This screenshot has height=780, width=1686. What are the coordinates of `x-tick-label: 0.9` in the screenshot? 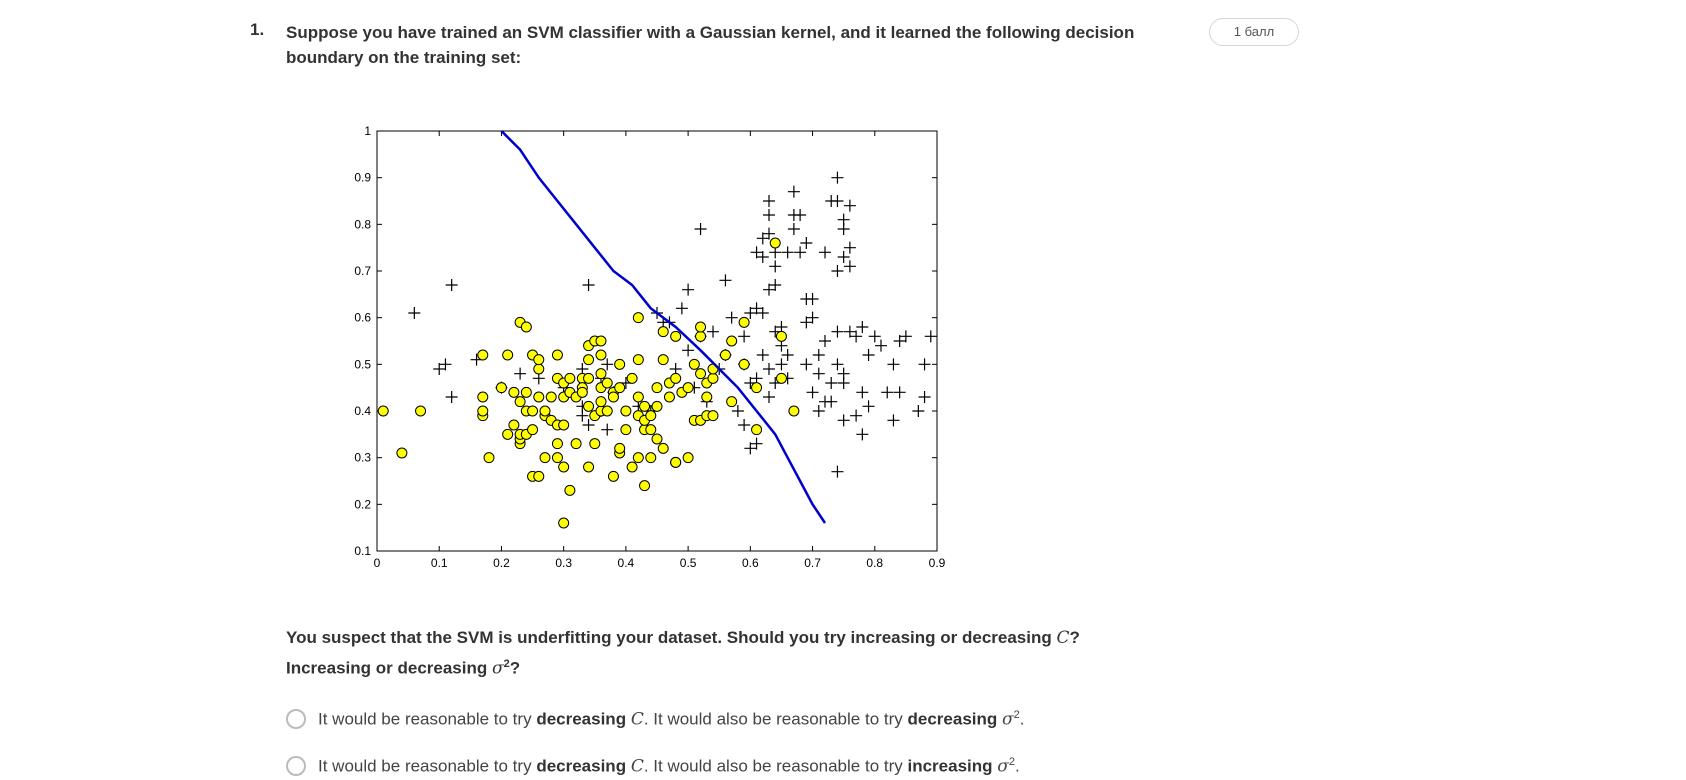 It's located at (937, 563).